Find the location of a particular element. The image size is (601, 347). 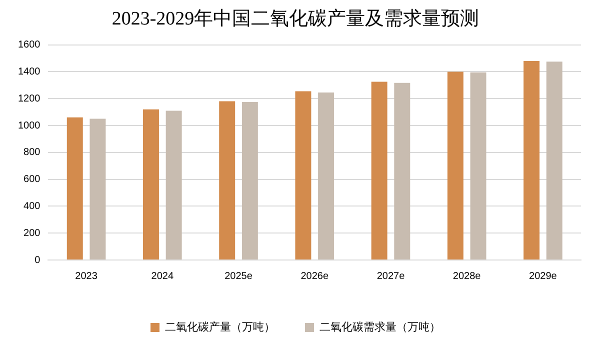

y-tick-label: 1600 is located at coordinates (29, 45).